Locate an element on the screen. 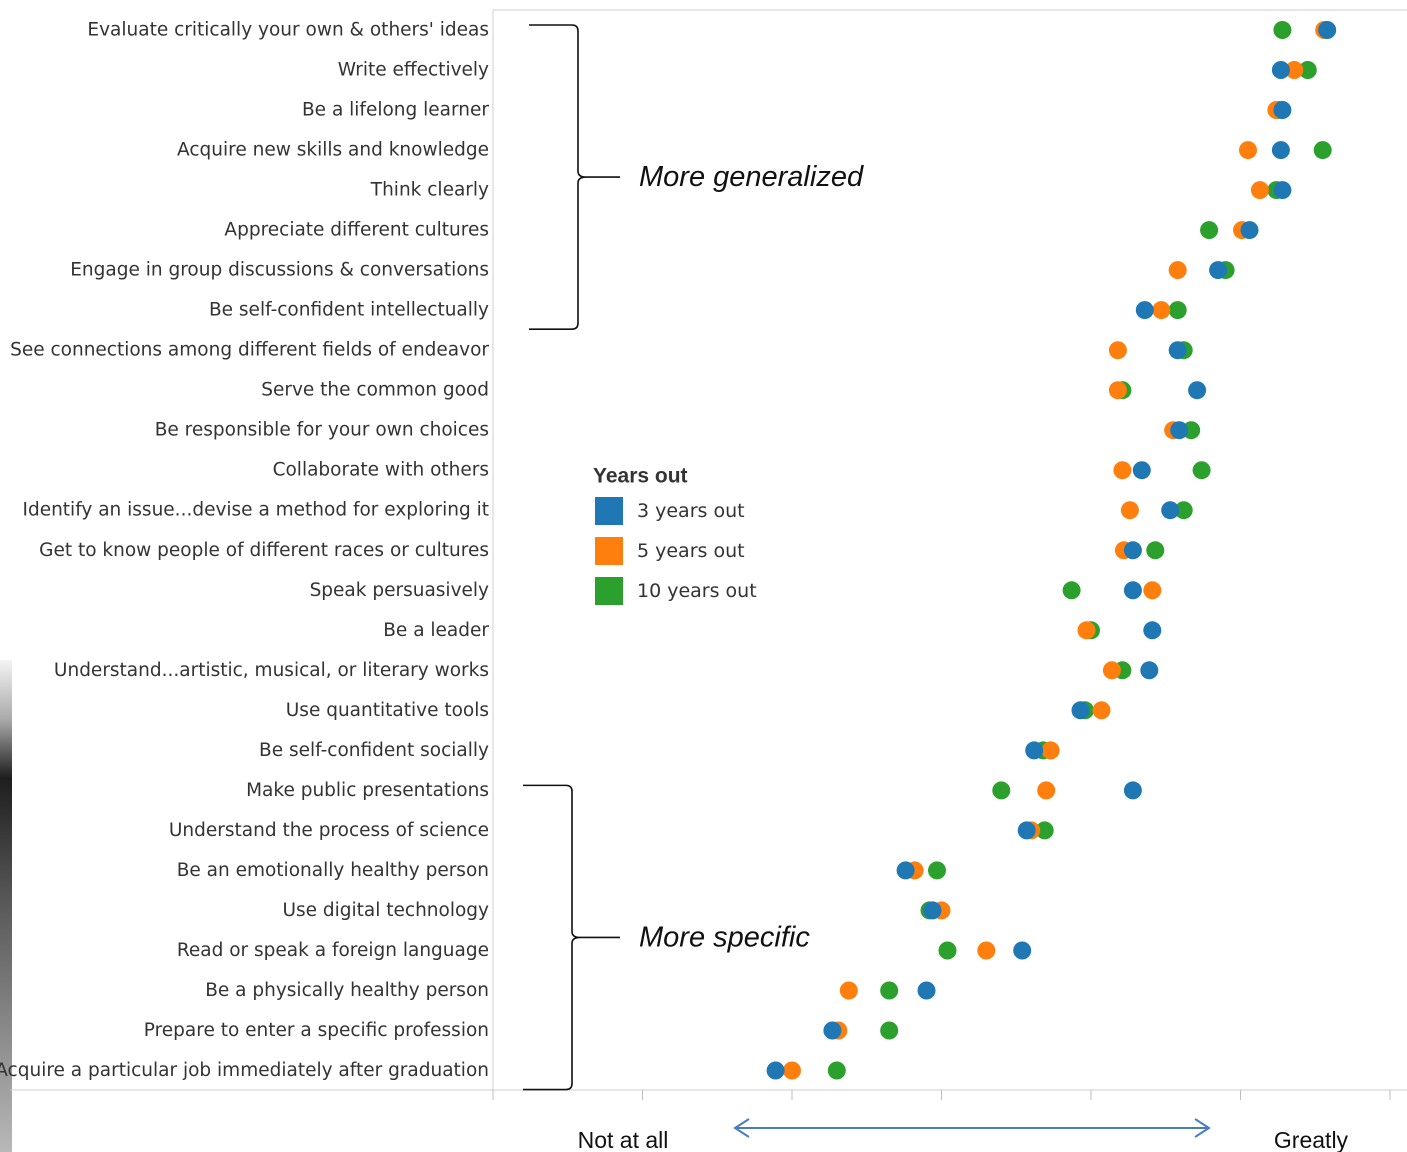 The width and height of the screenshot is (1407, 1152). category-label: Understand the process of science is located at coordinates (329, 830).